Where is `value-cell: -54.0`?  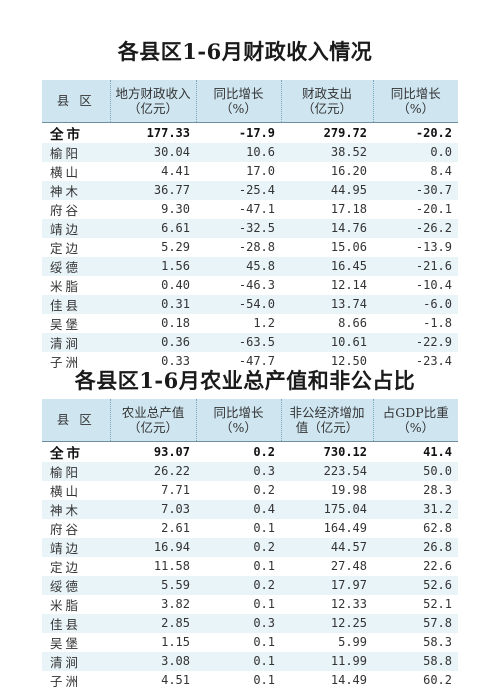 value-cell: -54.0 is located at coordinates (256, 304).